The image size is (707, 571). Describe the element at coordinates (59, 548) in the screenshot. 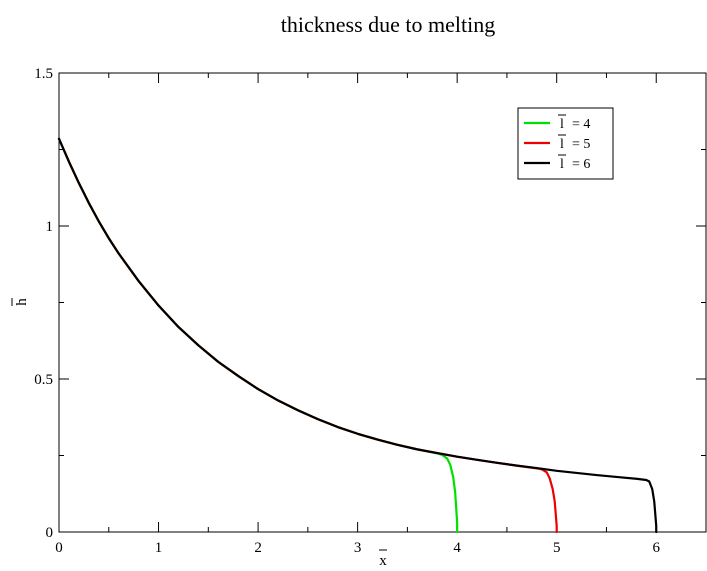

I see `x-tick-label: 0` at that location.